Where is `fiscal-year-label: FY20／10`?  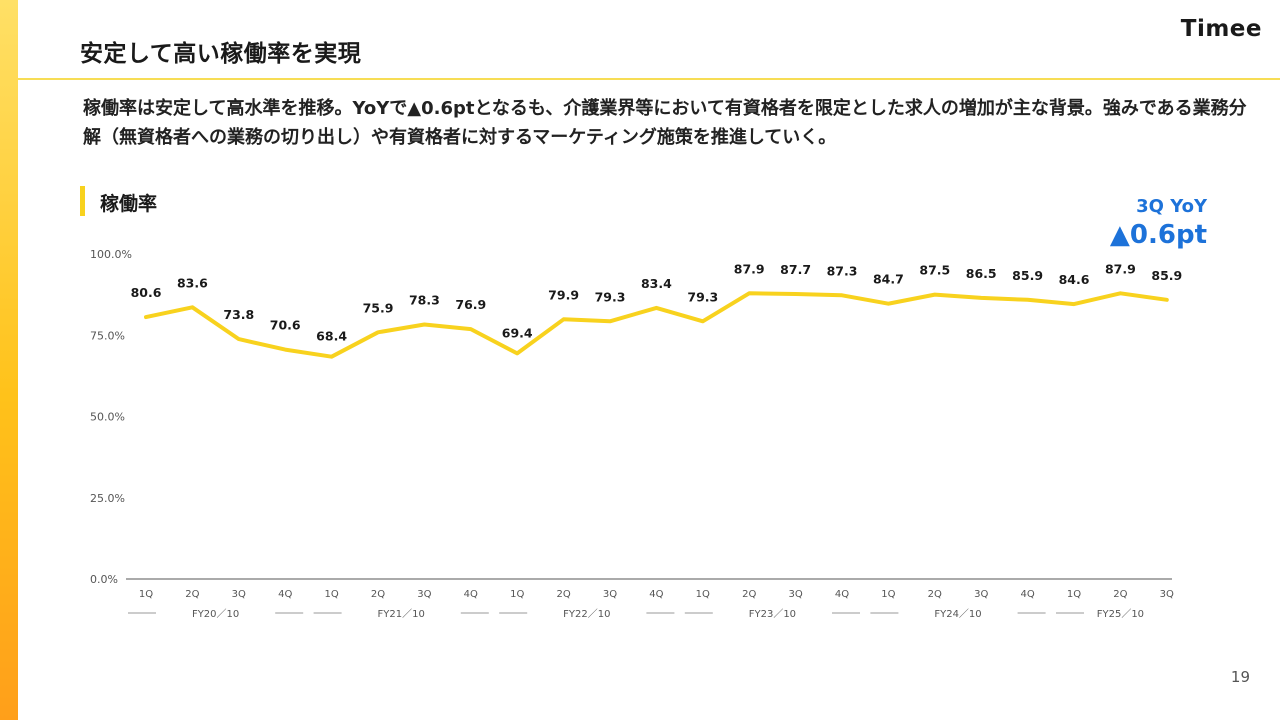 fiscal-year-label: FY20／10 is located at coordinates (215, 614).